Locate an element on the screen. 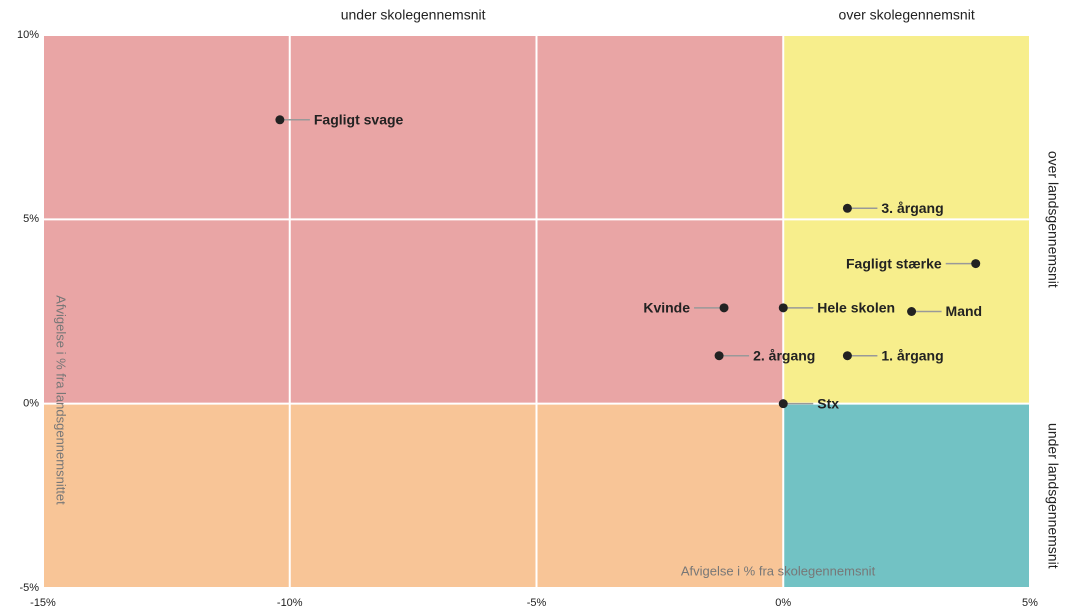 This screenshot has width=1066, height=611. point-label: Fagligt stærke is located at coordinates (894, 263).